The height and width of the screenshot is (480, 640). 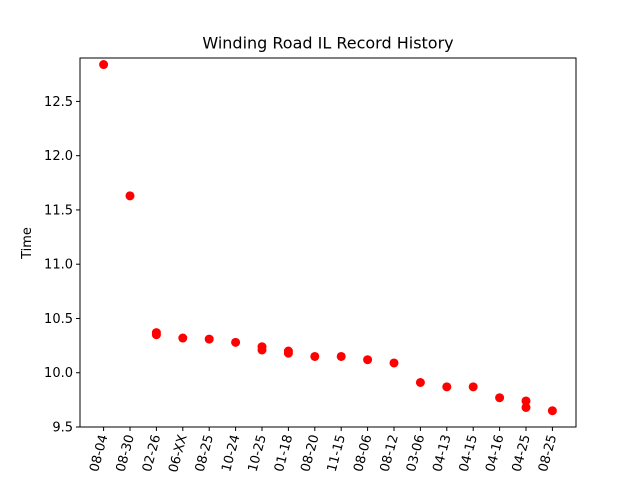 What do you see at coordinates (58, 319) in the screenshot?
I see `y-tick-label: 10.5` at bounding box center [58, 319].